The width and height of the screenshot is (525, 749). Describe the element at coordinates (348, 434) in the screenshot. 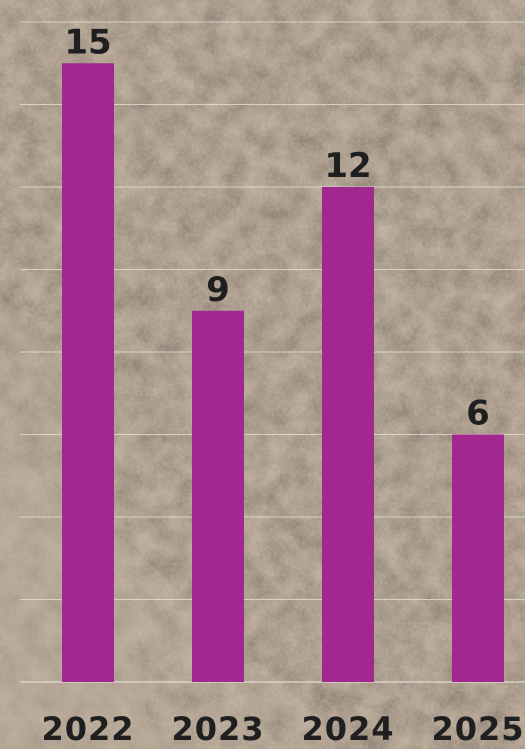

I see `bar-2024` at that location.